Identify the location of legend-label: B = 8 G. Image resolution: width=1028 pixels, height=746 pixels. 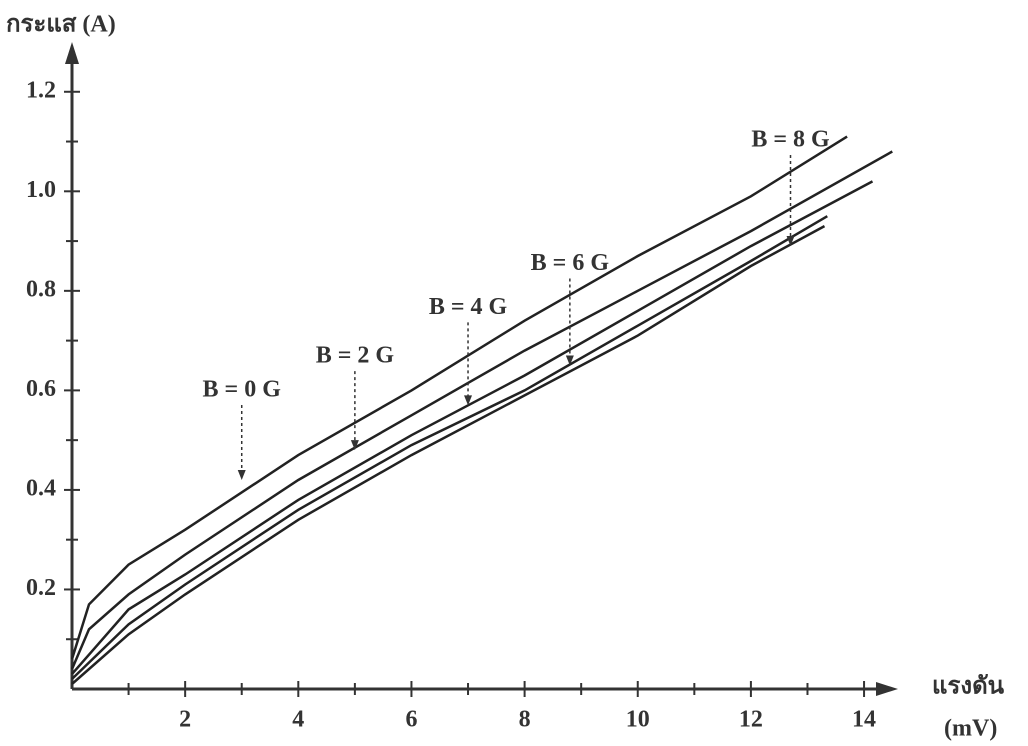
(790, 140).